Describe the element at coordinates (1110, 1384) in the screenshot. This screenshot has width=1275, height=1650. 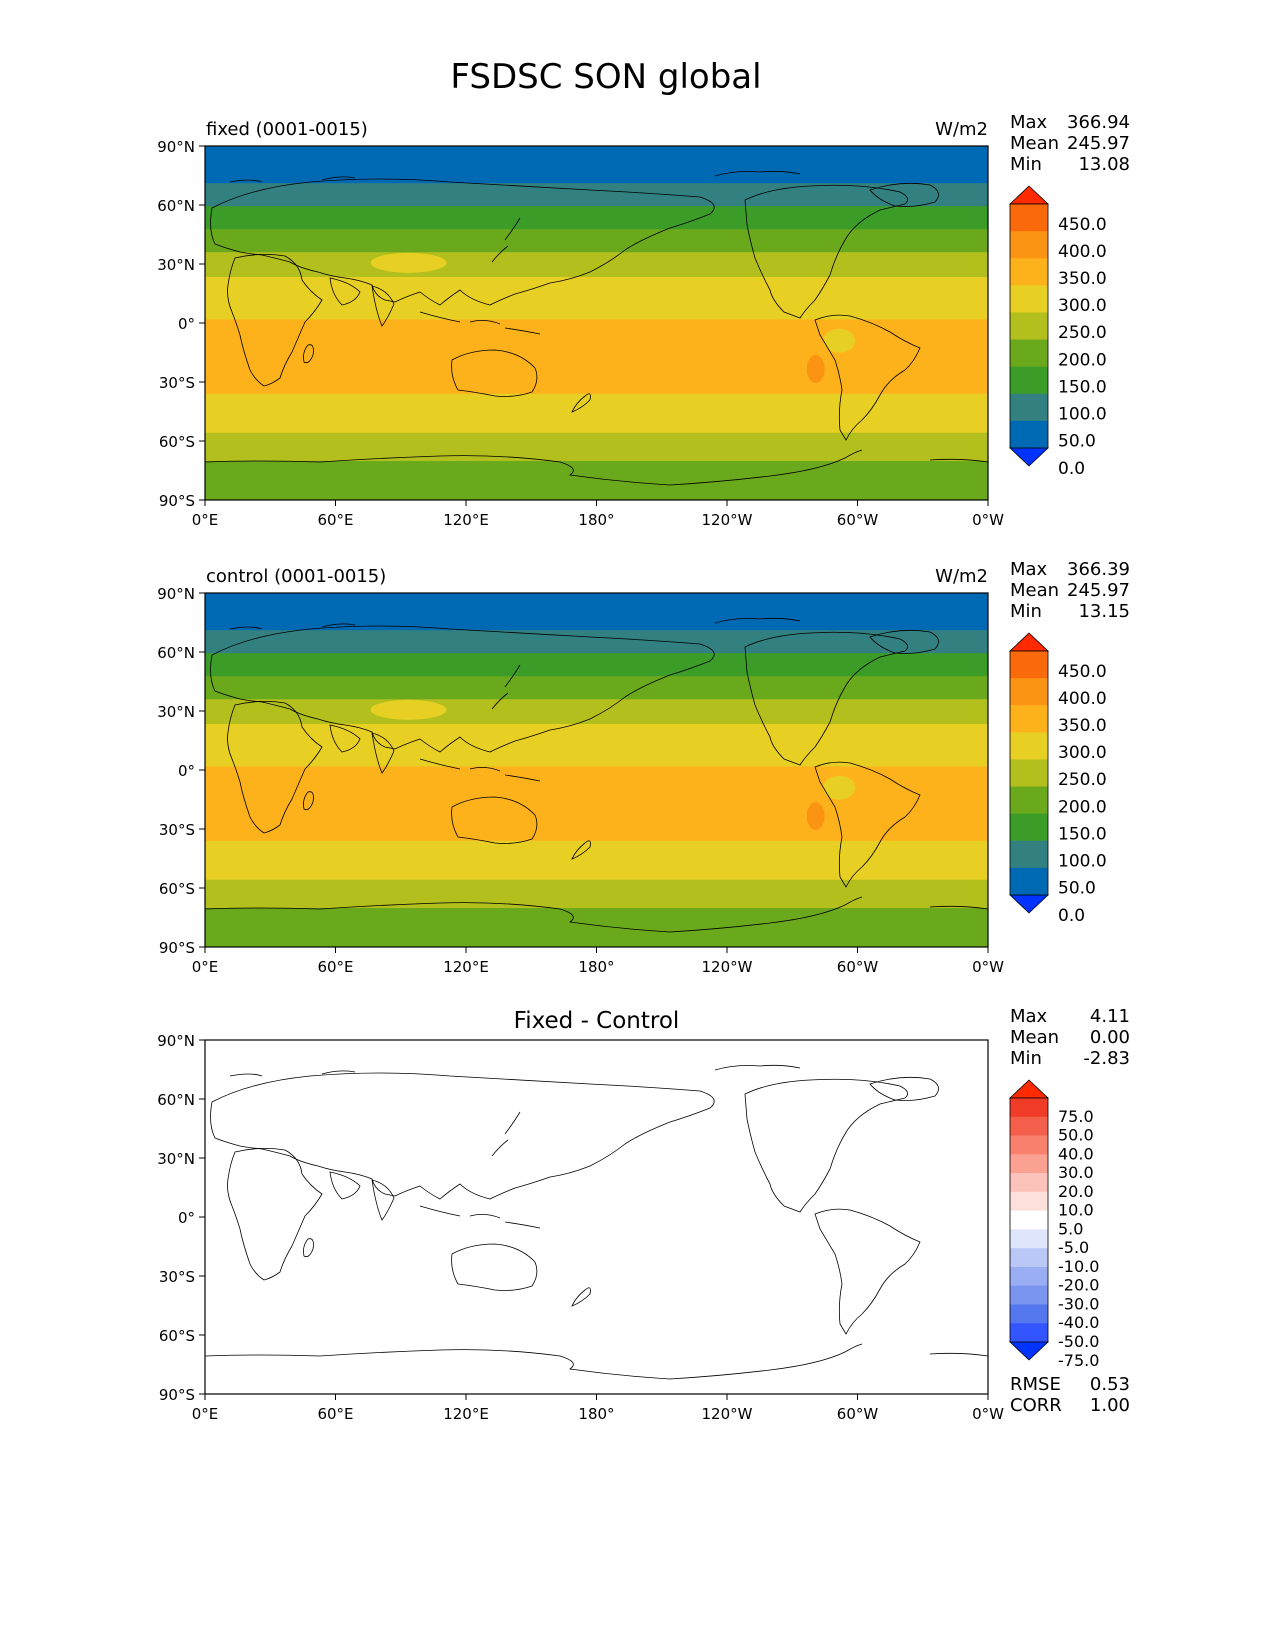
I see `metric-value: 0.53` at that location.